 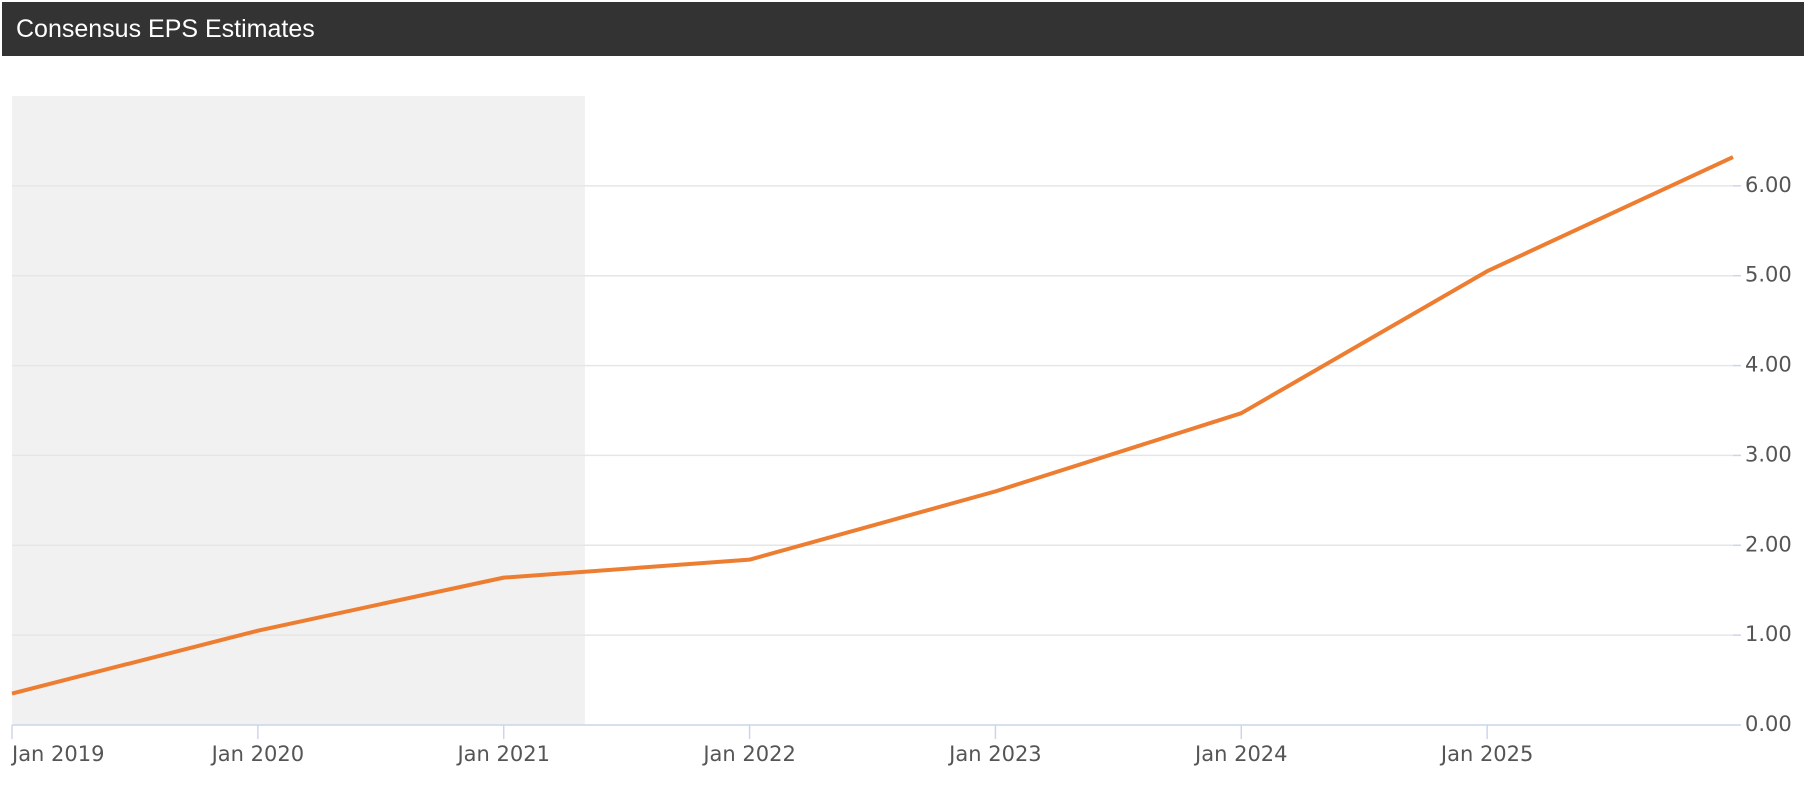 I want to click on x-tick-label: Jan 2021, so click(x=502, y=754).